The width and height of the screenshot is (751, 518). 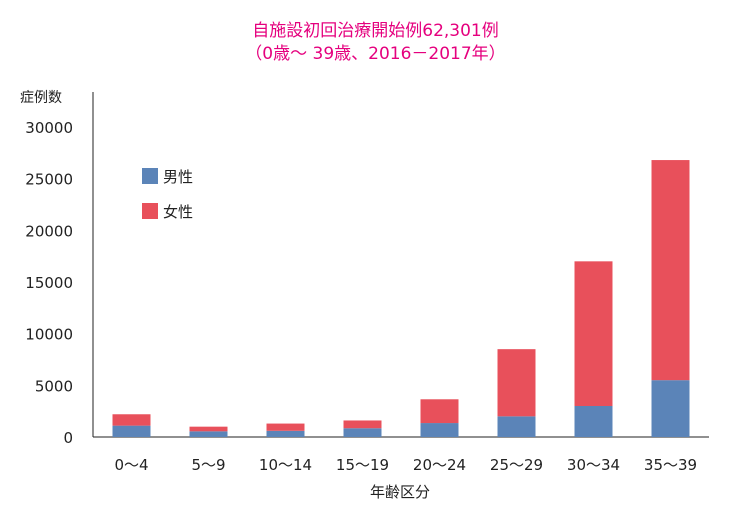 I want to click on x-tick-label: 10～14, so click(x=285, y=465).